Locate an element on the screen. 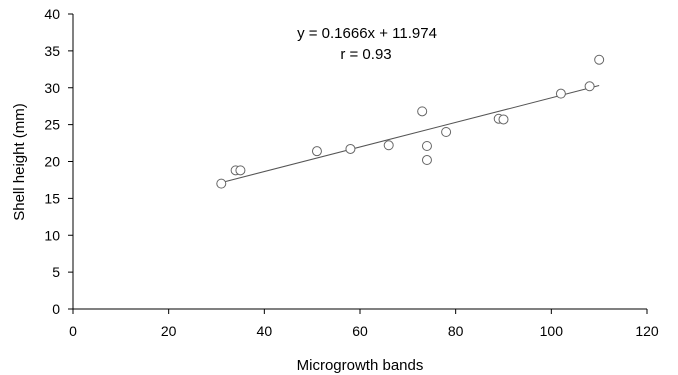 The height and width of the screenshot is (375, 678). y-tick-label: 20 is located at coordinates (52, 162).